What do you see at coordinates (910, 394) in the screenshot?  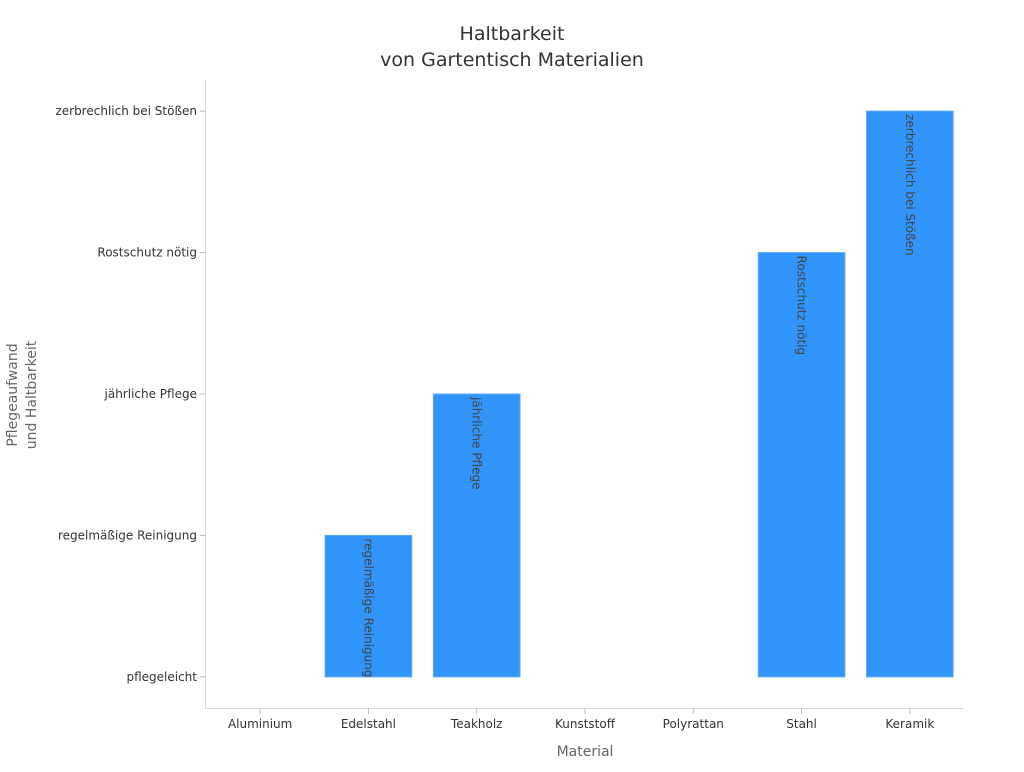 I see `bar-keramik` at bounding box center [910, 394].